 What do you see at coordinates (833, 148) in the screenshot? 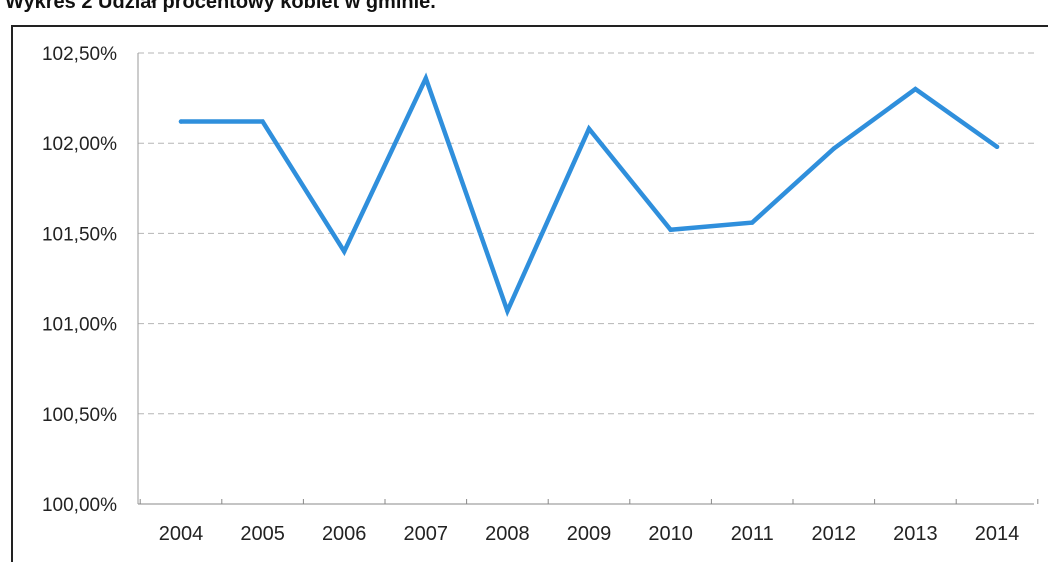
I see `series-point-2012` at bounding box center [833, 148].